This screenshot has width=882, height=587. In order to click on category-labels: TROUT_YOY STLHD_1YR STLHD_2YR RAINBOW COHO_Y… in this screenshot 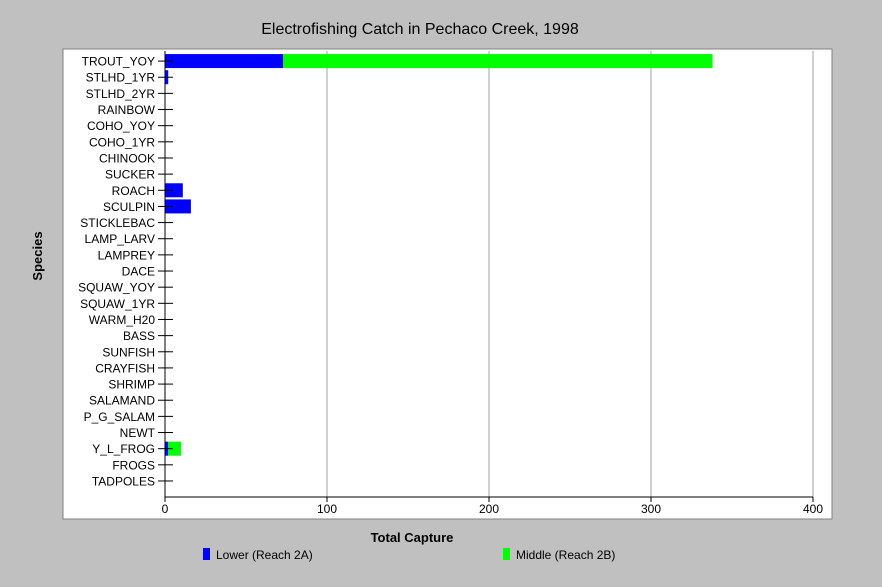, I will do `click(117, 272)`.